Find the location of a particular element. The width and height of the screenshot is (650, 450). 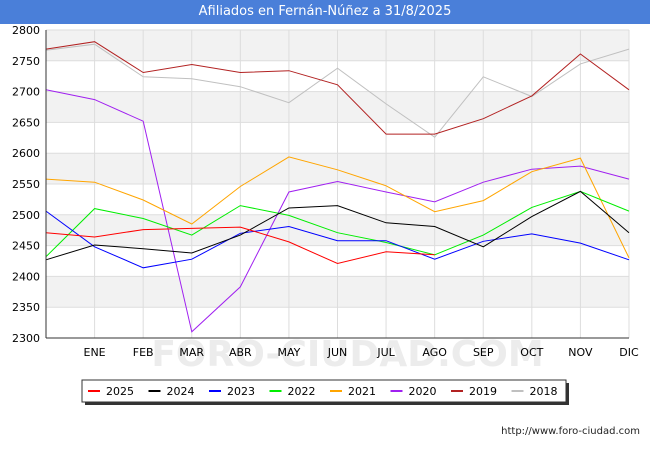

series-line-2023 is located at coordinates (337, 239).